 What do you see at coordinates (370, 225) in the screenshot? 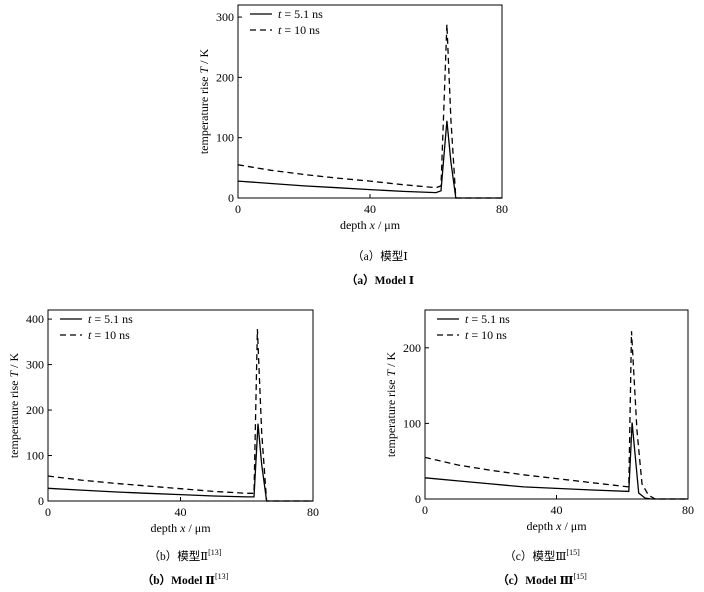
I see `x-axis-label-a: depth x / μm` at bounding box center [370, 225].